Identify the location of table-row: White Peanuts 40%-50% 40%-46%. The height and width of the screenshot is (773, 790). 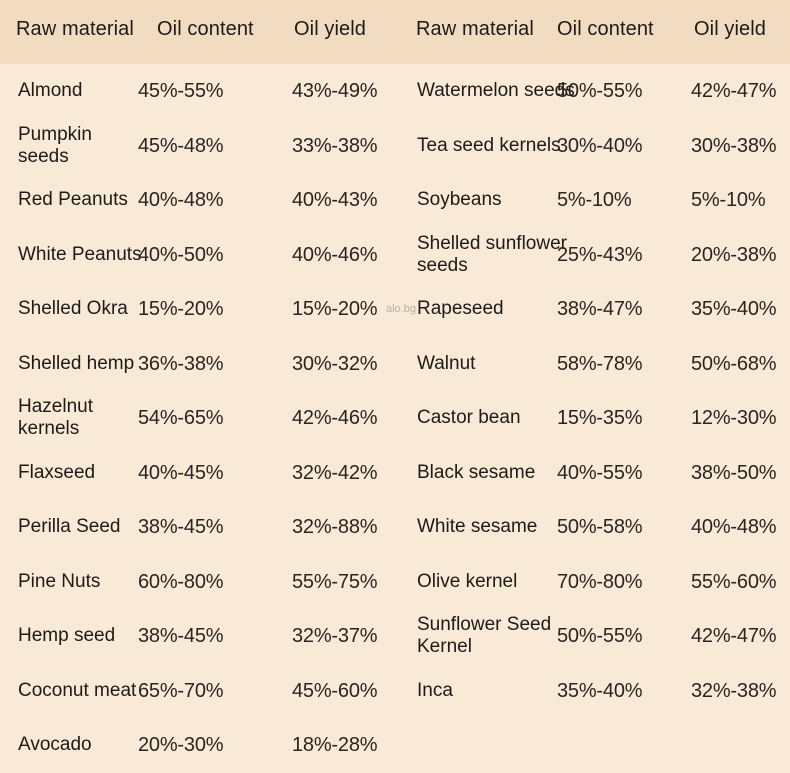
(200, 255).